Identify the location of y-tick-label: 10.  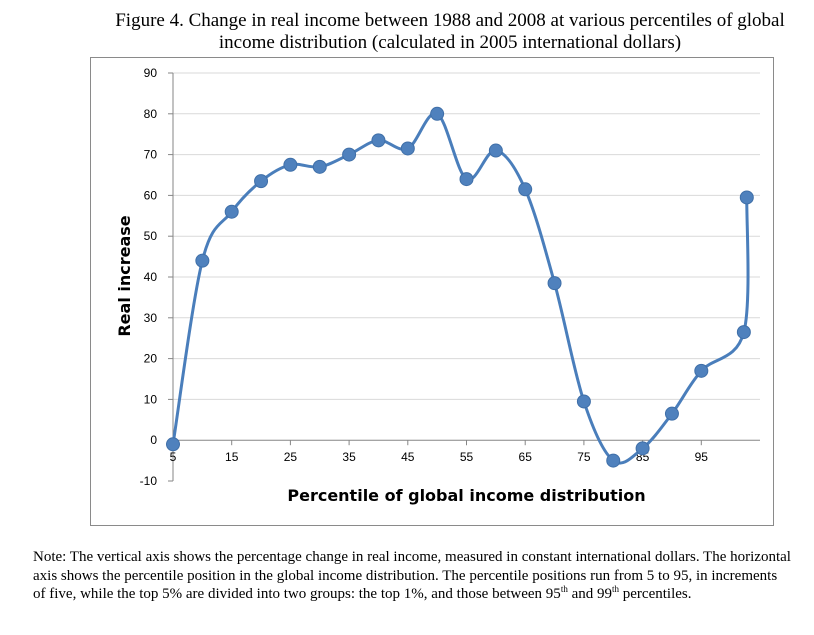
(151, 399).